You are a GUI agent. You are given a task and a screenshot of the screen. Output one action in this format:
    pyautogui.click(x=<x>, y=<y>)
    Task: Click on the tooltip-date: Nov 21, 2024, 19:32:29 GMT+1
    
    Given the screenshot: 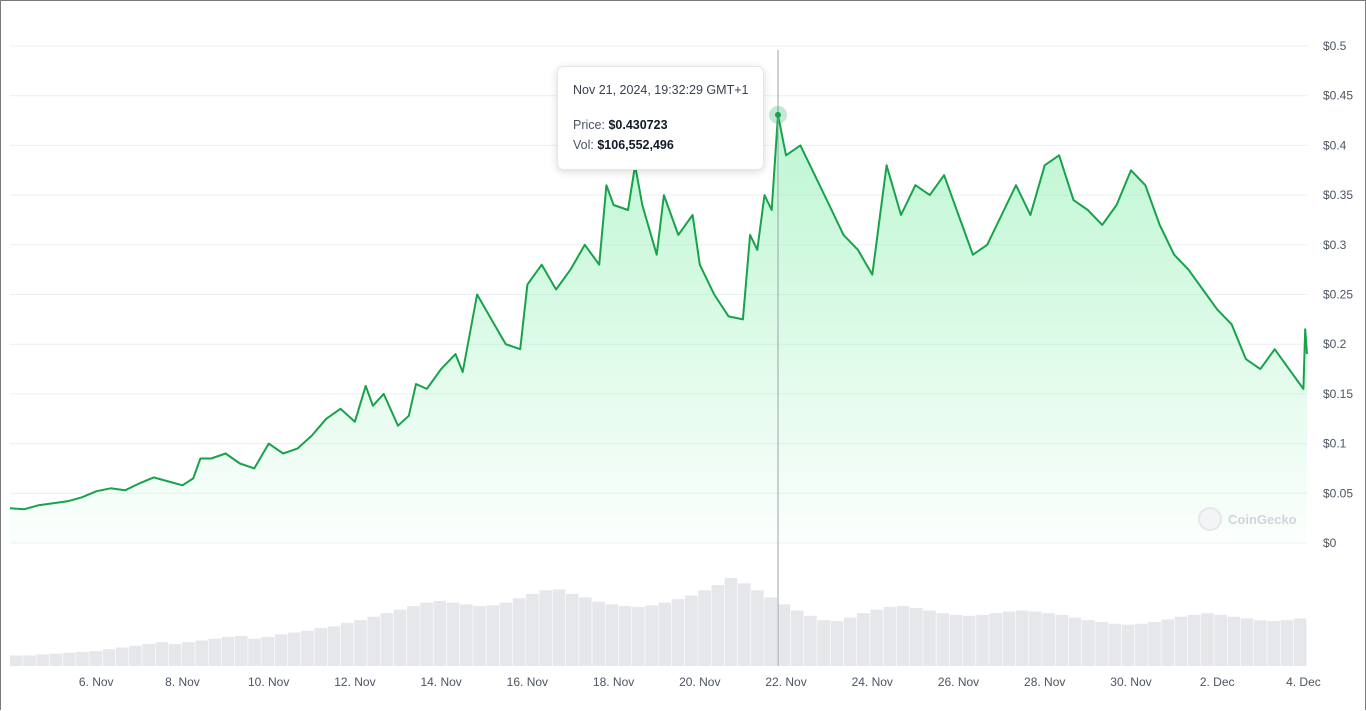 What is the action you would take?
    pyautogui.click(x=661, y=90)
    